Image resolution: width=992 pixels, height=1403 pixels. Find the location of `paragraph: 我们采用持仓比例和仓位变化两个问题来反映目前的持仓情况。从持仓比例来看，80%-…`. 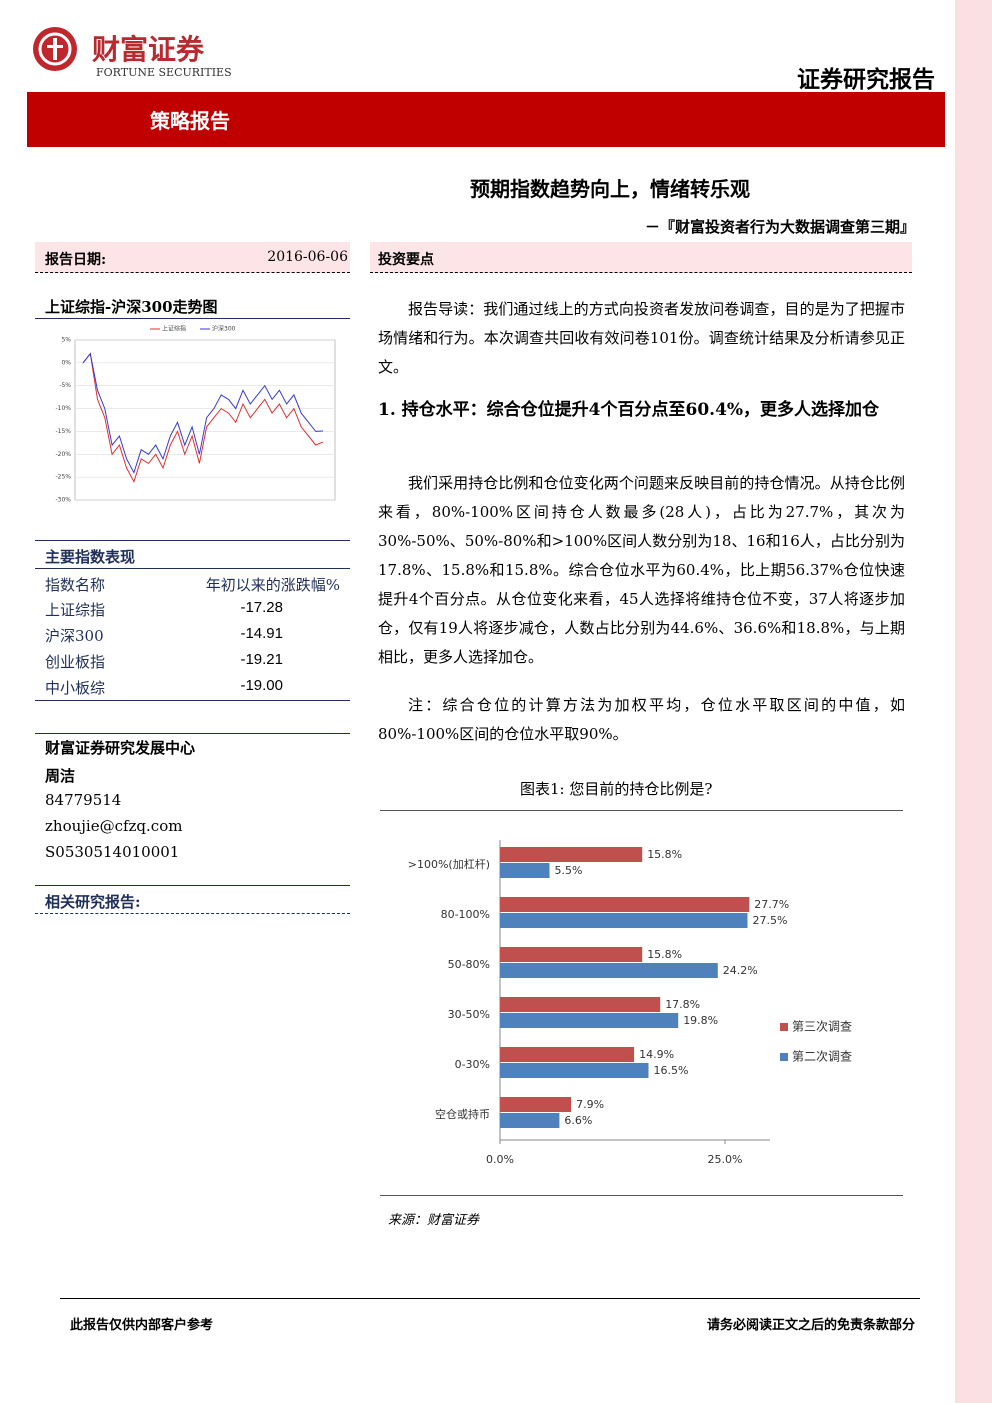

paragraph: 我们采用持仓比例和仓位变化两个问题来反映目前的持仓情况。从持仓比例来看，80%-… is located at coordinates (641, 570).